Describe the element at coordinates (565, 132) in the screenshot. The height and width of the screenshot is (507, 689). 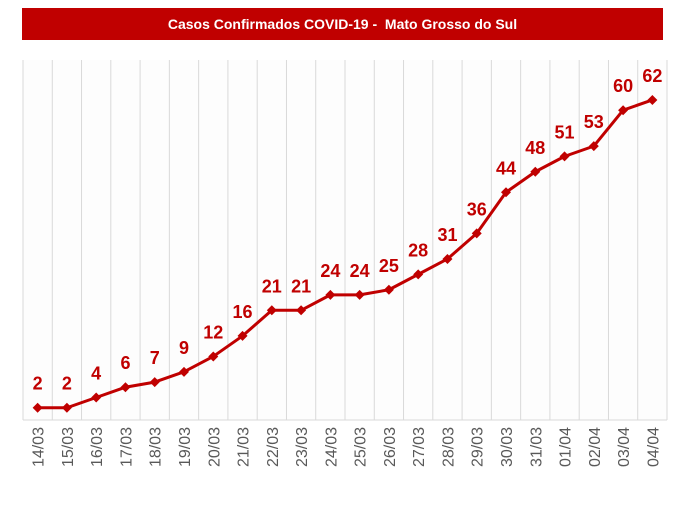
I see `data-label: 51` at that location.